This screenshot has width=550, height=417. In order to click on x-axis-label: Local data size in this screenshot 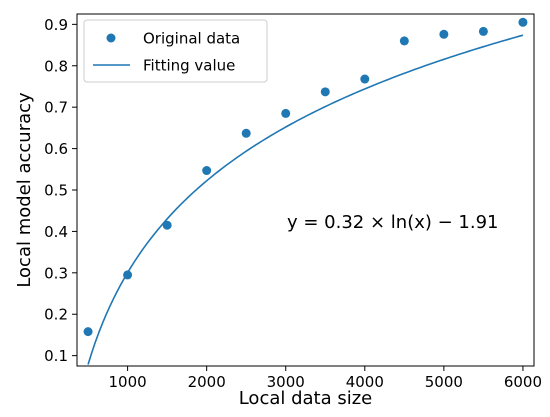, I will do `click(306, 398)`.